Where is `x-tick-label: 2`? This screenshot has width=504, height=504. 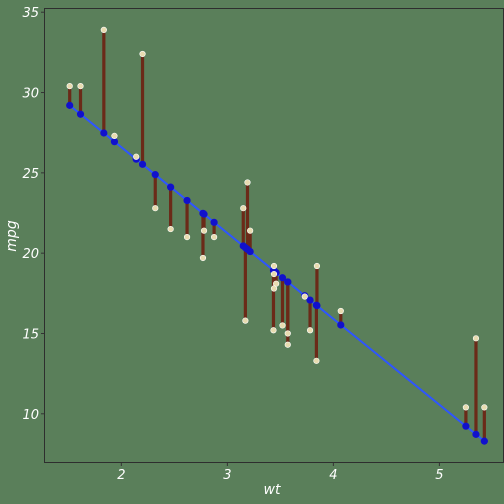
x-tick-label: 2 is located at coordinates (121, 475).